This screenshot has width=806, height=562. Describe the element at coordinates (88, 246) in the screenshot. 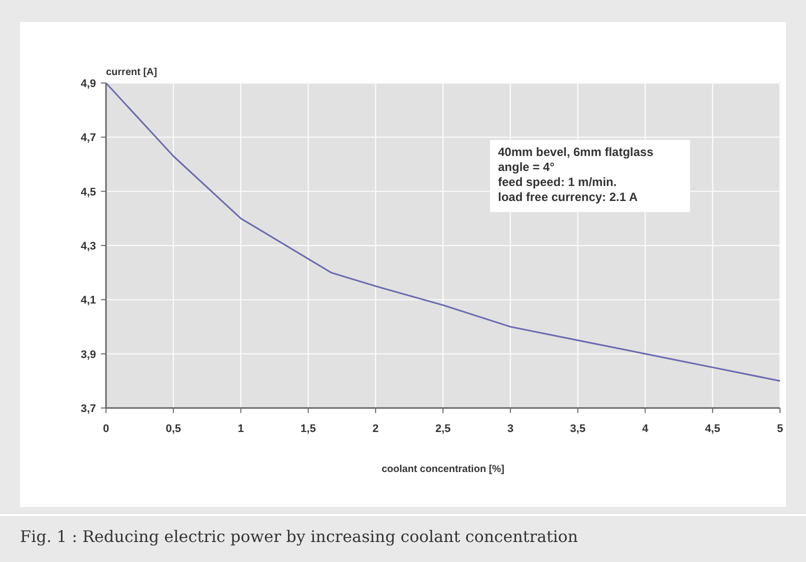

I see `y-tick-label: 4,3` at that location.